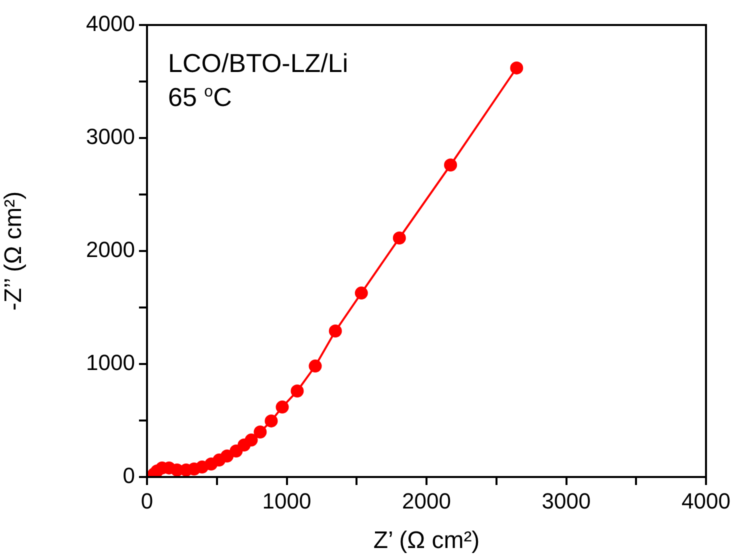  Describe the element at coordinates (706, 501) in the screenshot. I see `x-tick-label: 4000` at that location.